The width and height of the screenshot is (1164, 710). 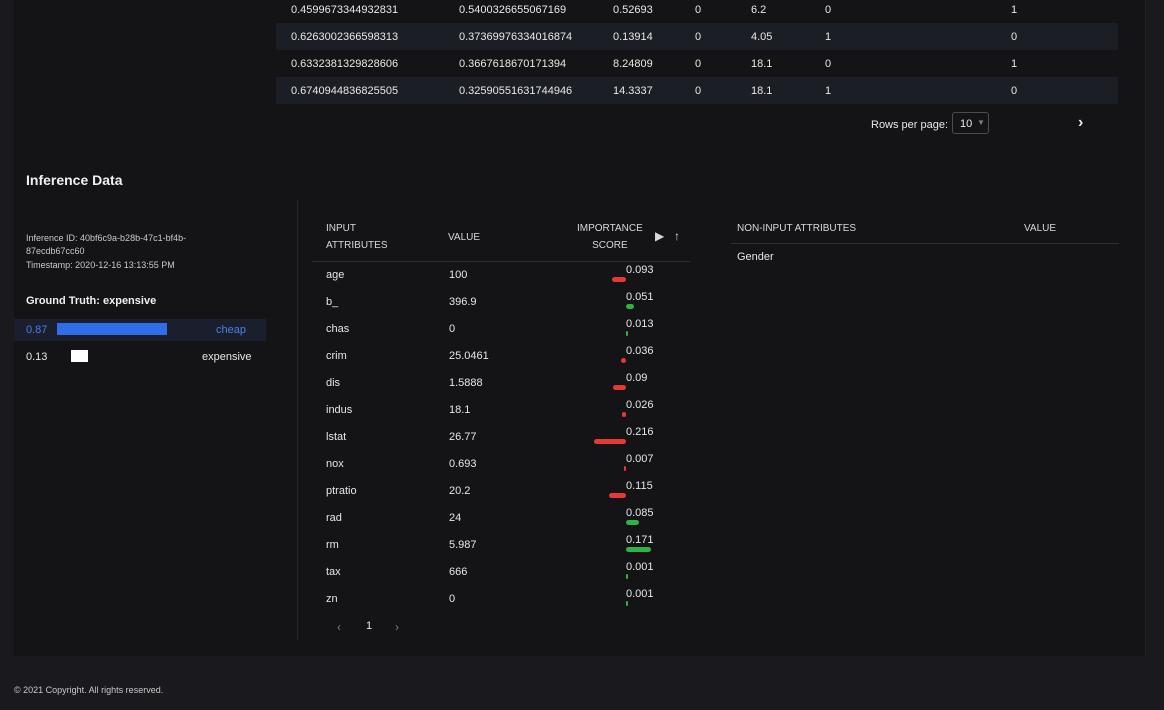 I want to click on prediction-probability: 0.13, so click(x=37, y=357).